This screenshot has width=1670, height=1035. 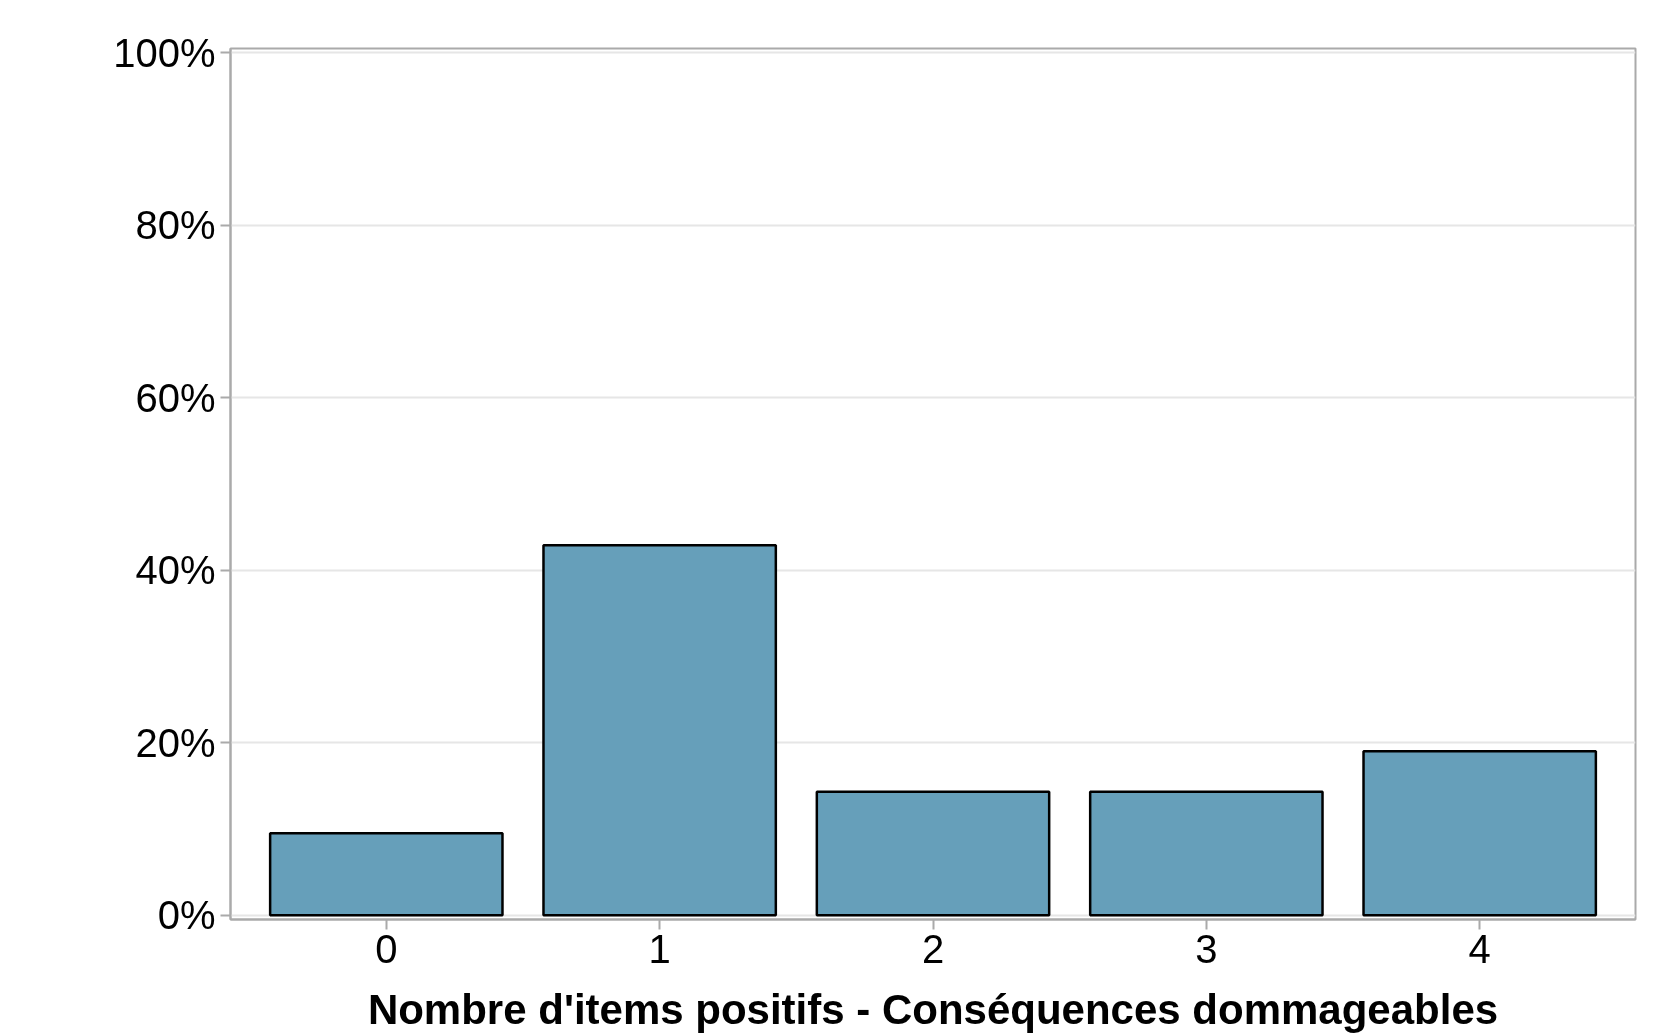 What do you see at coordinates (386, 948) in the screenshot?
I see `x-tick-label: 0` at bounding box center [386, 948].